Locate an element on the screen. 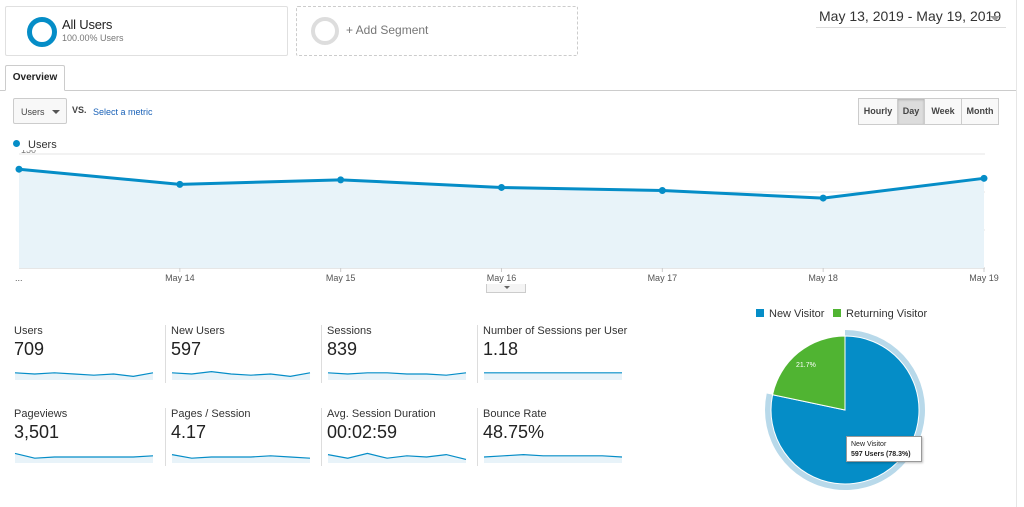  granularity-week-button: Week is located at coordinates (943, 111).